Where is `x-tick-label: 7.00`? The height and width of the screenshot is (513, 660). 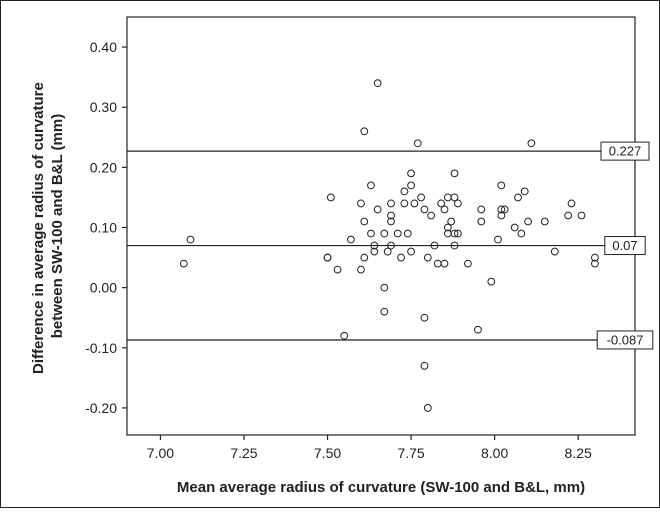
x-tick-label: 7.00 is located at coordinates (160, 453).